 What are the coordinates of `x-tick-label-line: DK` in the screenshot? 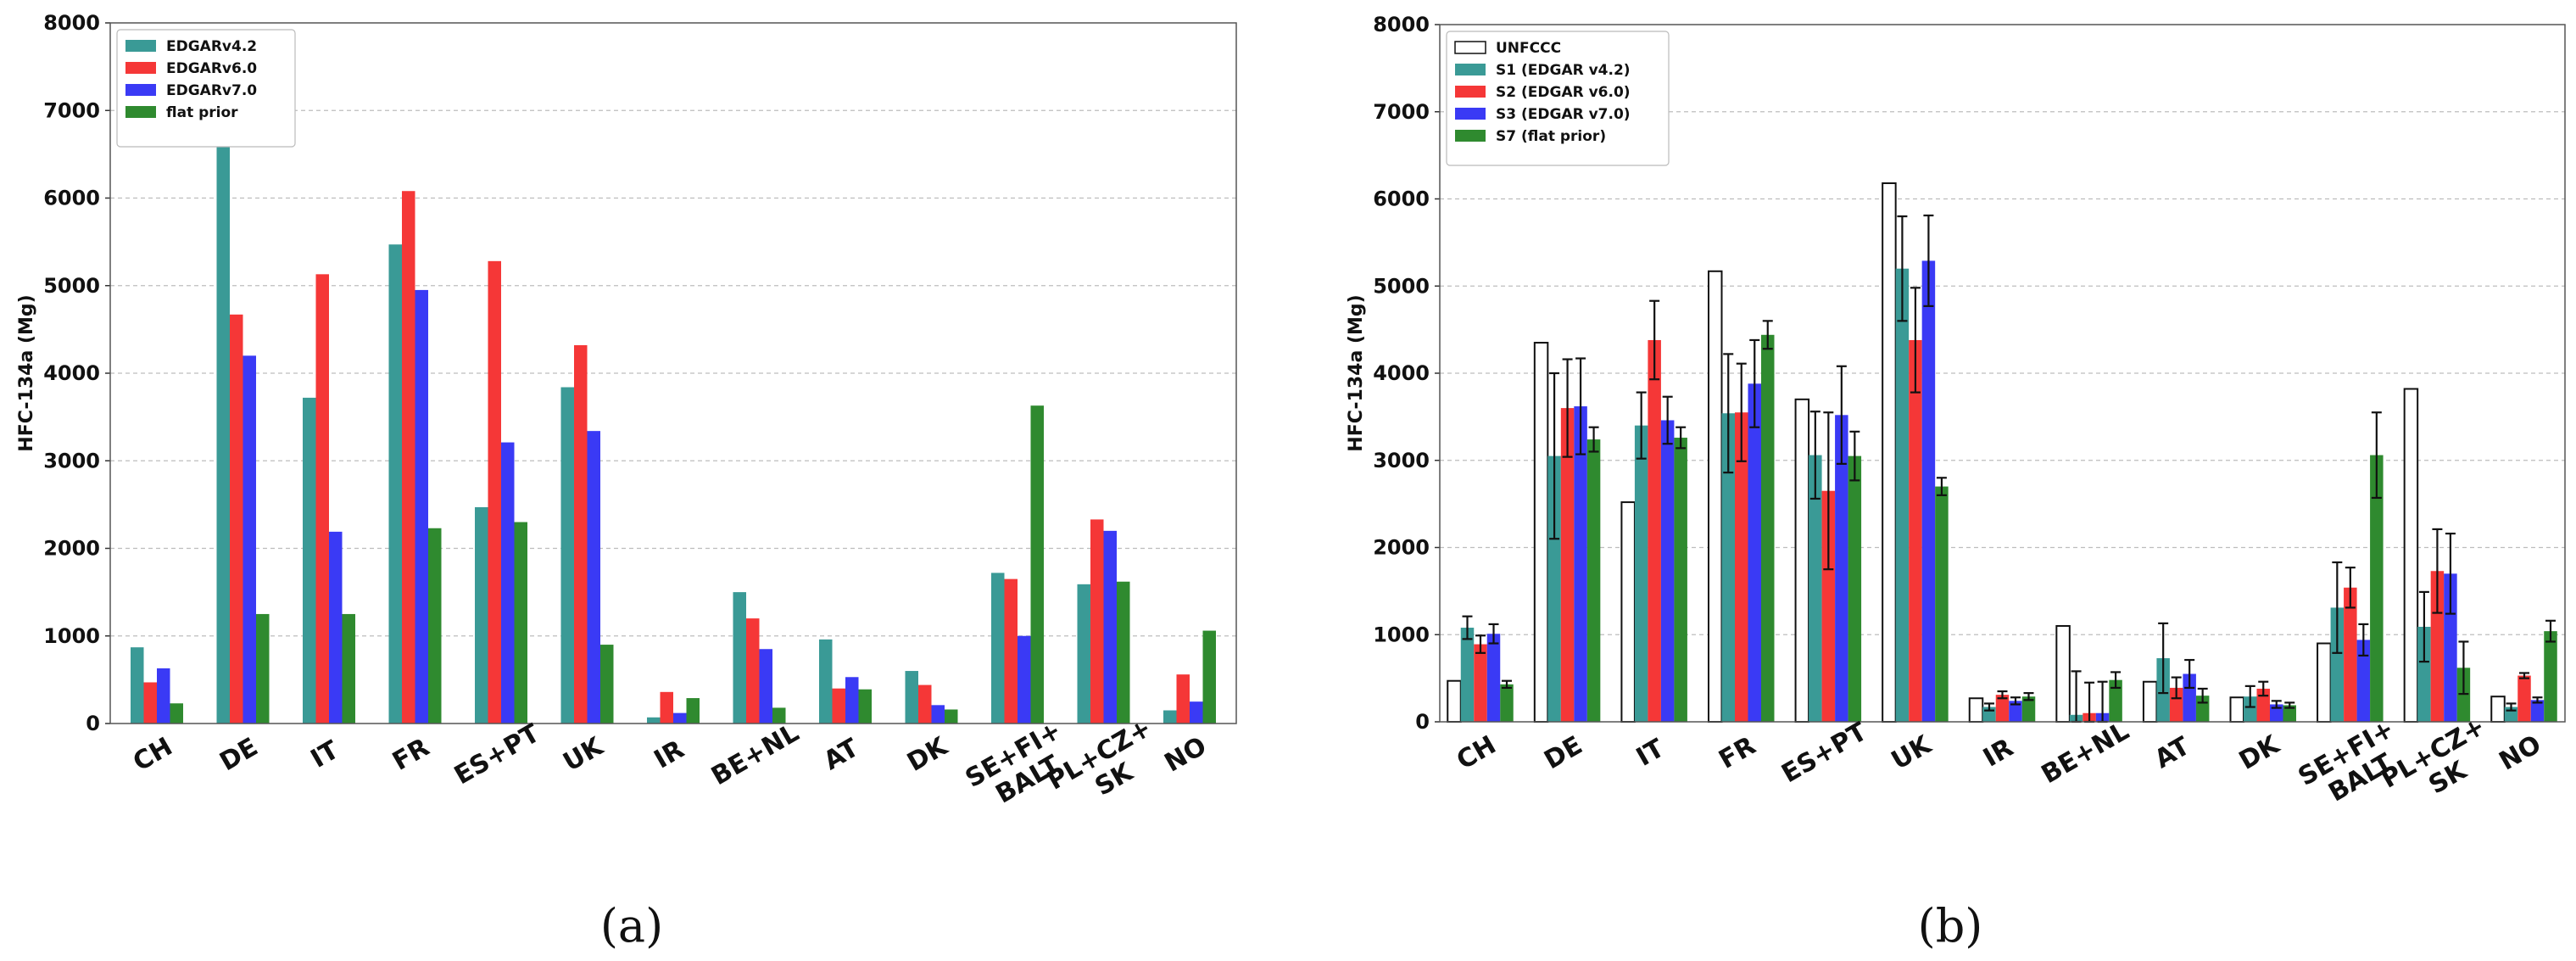 It's located at (2260, 752).